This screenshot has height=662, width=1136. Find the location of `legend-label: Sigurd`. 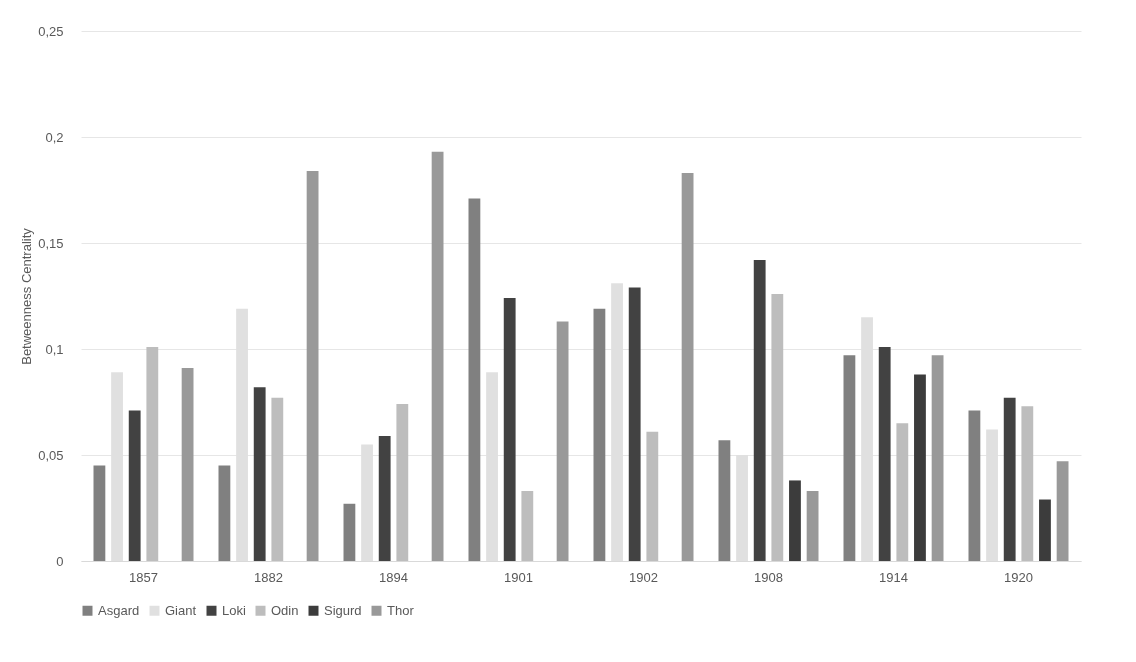

legend-label: Sigurd is located at coordinates (343, 610).